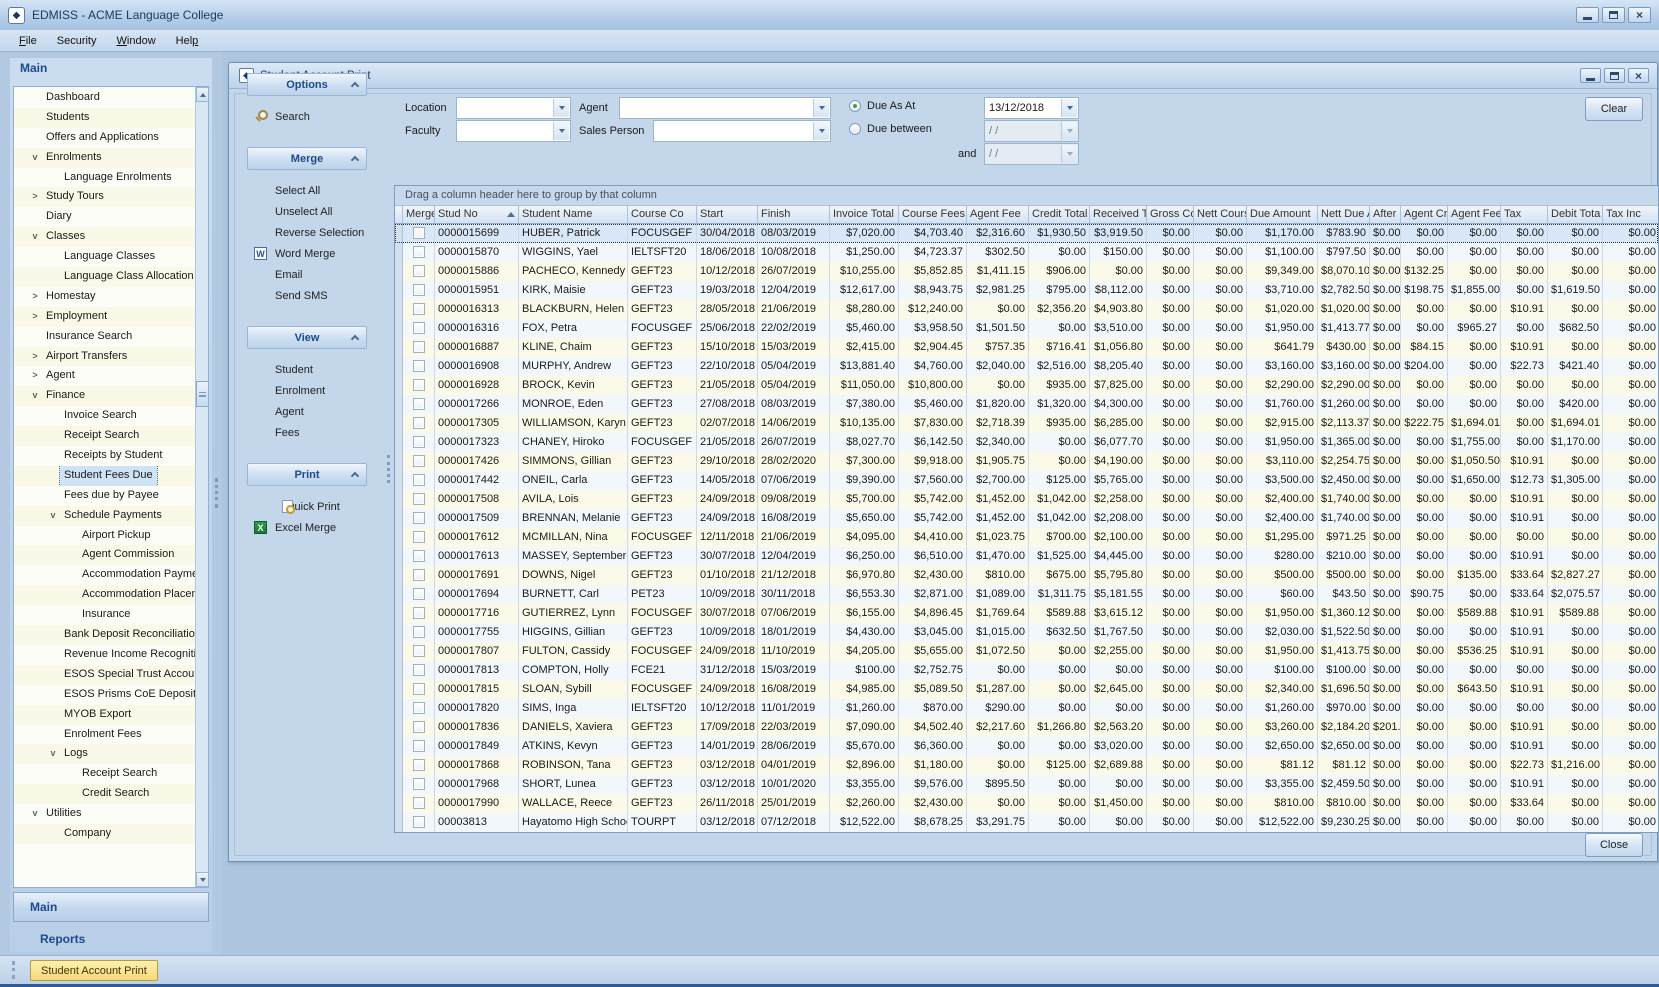 The width and height of the screenshot is (1659, 987). I want to click on panel-item-student: Student, so click(307, 369).